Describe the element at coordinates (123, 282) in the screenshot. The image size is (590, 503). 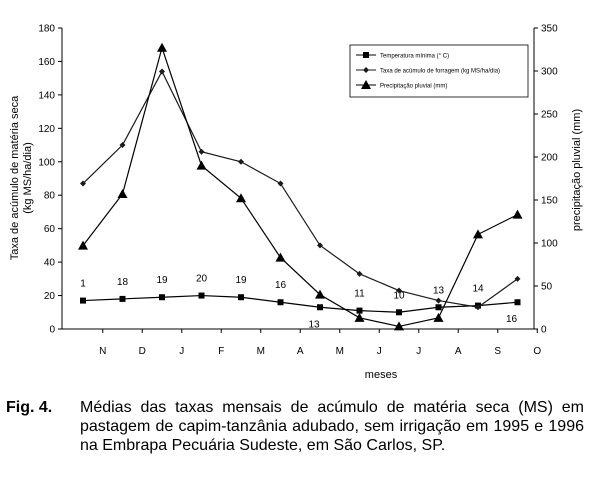
I see `data-label: 18` at that location.